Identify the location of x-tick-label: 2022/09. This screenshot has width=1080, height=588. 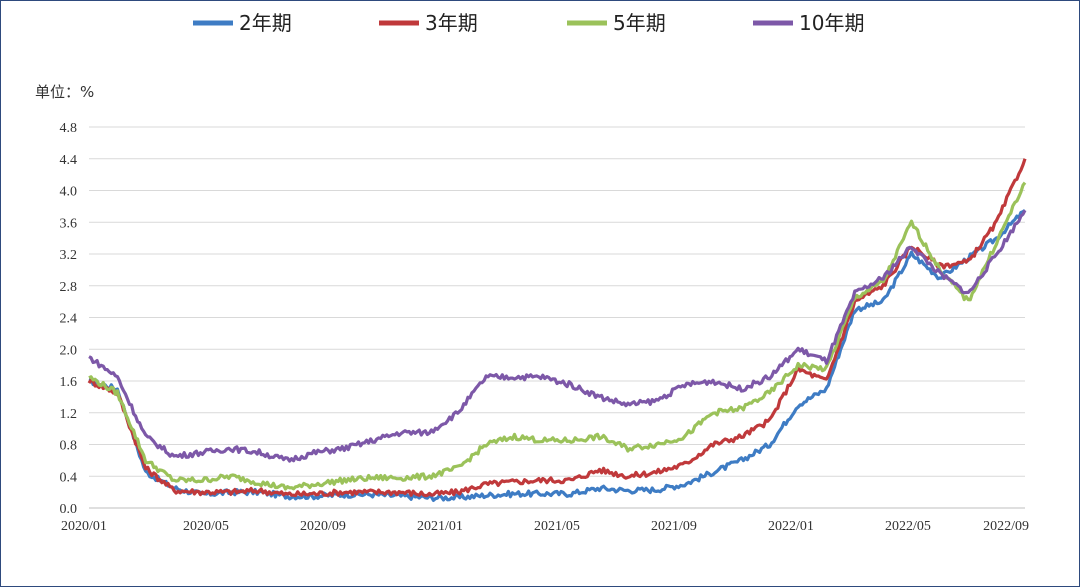
(1006, 526).